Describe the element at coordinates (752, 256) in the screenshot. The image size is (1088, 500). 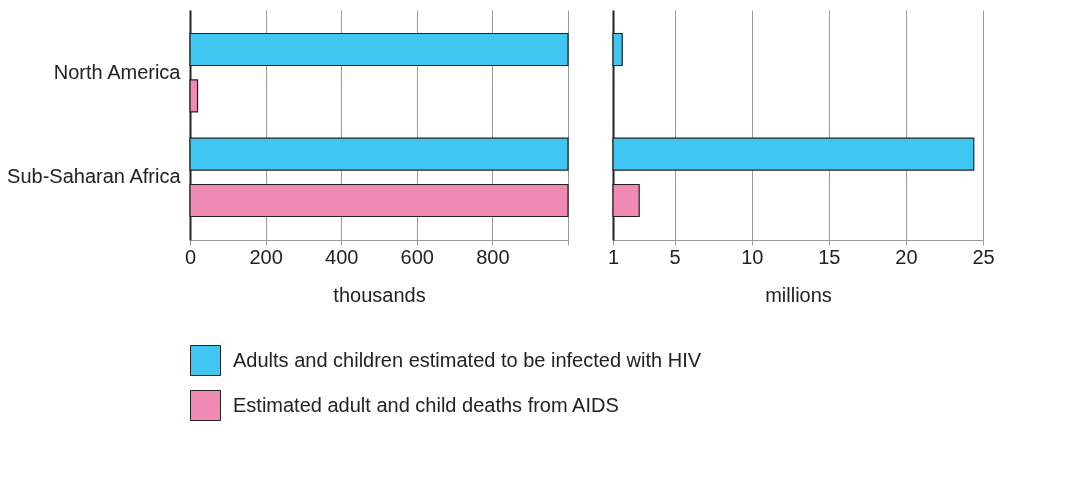
I see `x-tick-label: 10` at that location.